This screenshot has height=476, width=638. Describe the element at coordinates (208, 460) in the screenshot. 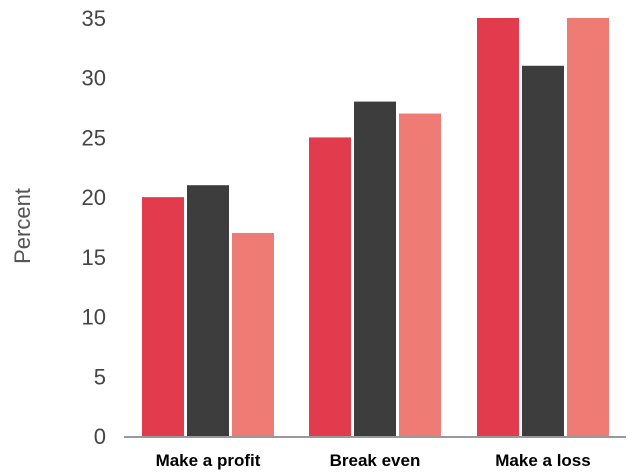

I see `x-category-label: Make a profit` at that location.